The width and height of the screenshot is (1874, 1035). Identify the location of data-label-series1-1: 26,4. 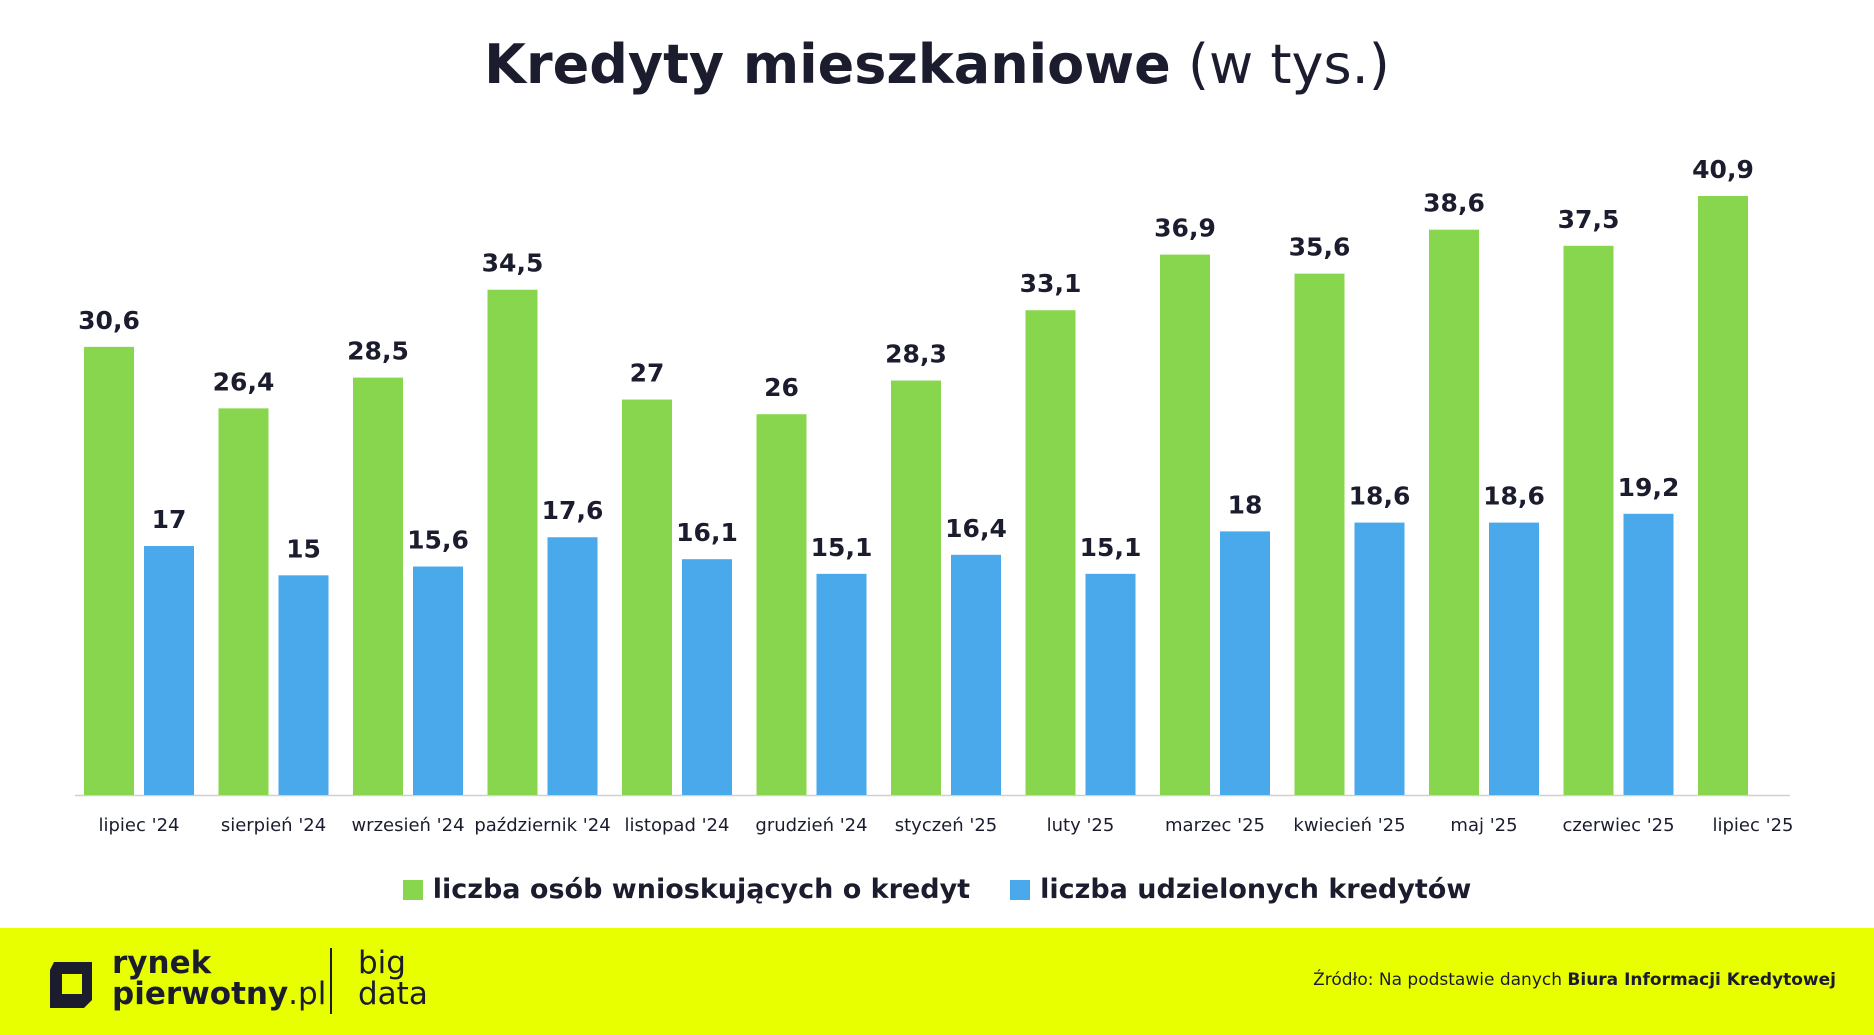
(244, 381).